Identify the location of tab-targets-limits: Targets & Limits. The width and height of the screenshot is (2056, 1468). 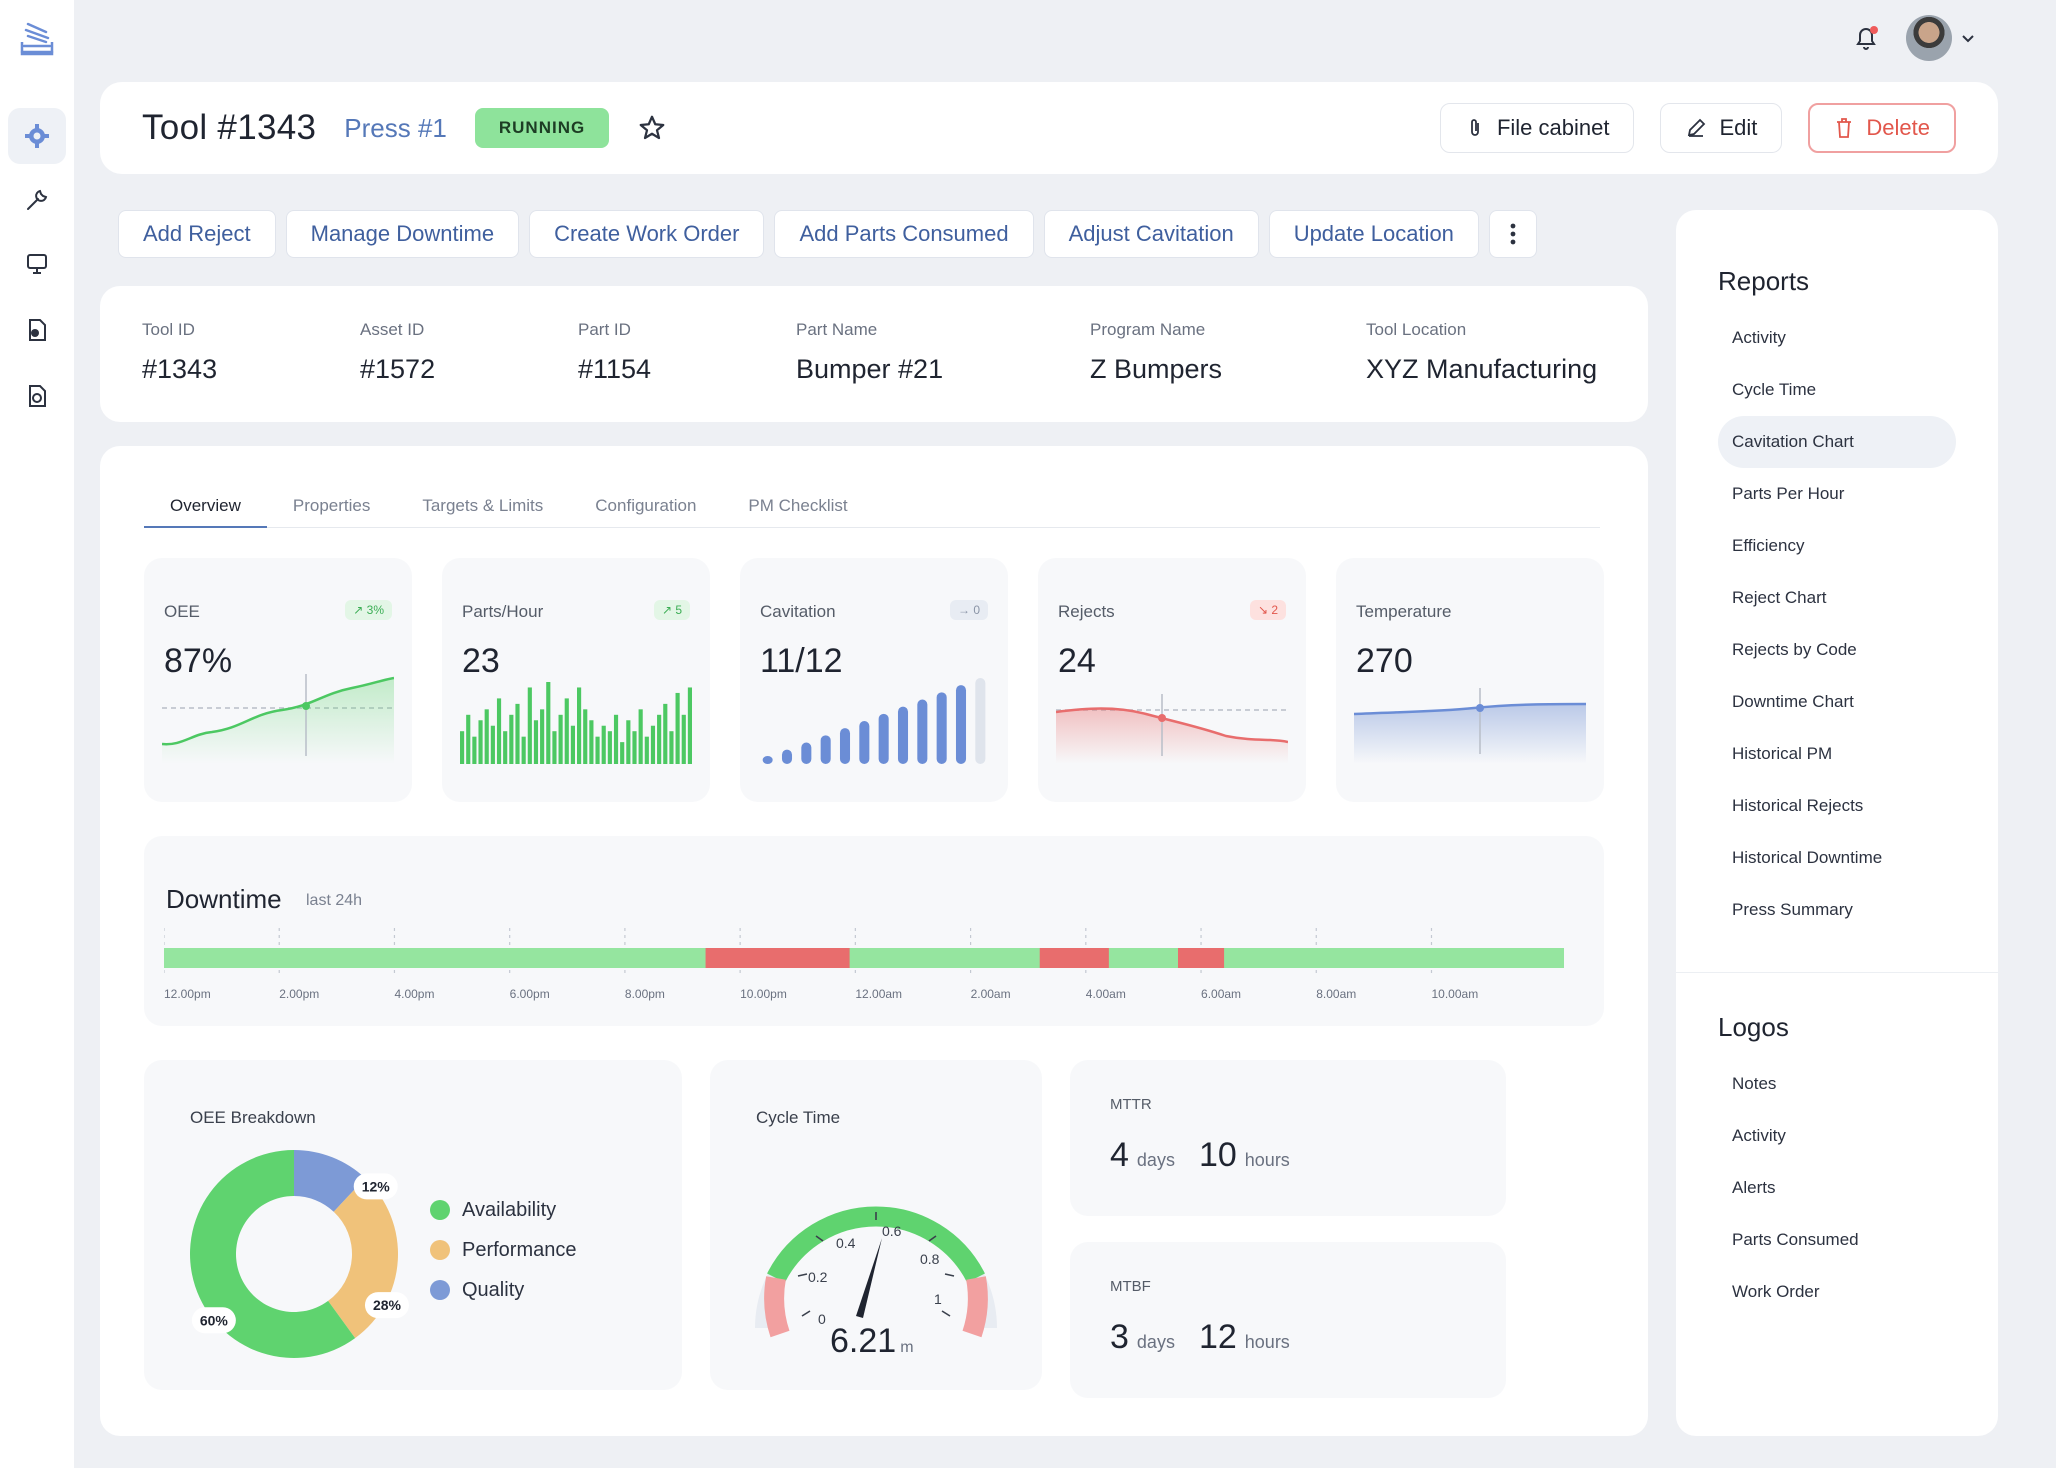
(483, 505).